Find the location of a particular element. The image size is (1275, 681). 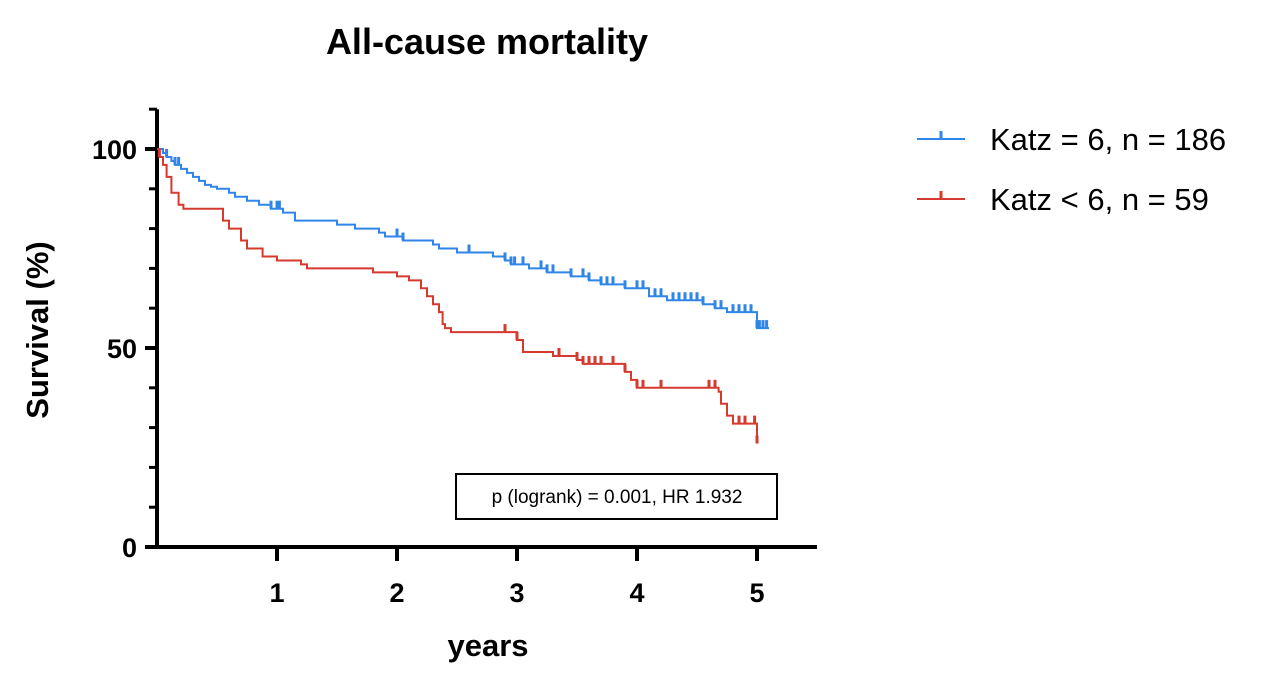

legend-label: Katz = 6, n = 186 is located at coordinates (1108, 139).